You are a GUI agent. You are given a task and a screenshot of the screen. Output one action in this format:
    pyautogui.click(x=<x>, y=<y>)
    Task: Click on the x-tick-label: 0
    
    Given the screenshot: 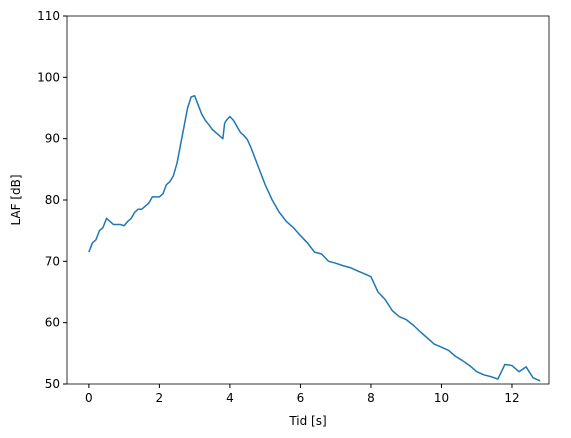 What is the action you would take?
    pyautogui.click(x=89, y=398)
    